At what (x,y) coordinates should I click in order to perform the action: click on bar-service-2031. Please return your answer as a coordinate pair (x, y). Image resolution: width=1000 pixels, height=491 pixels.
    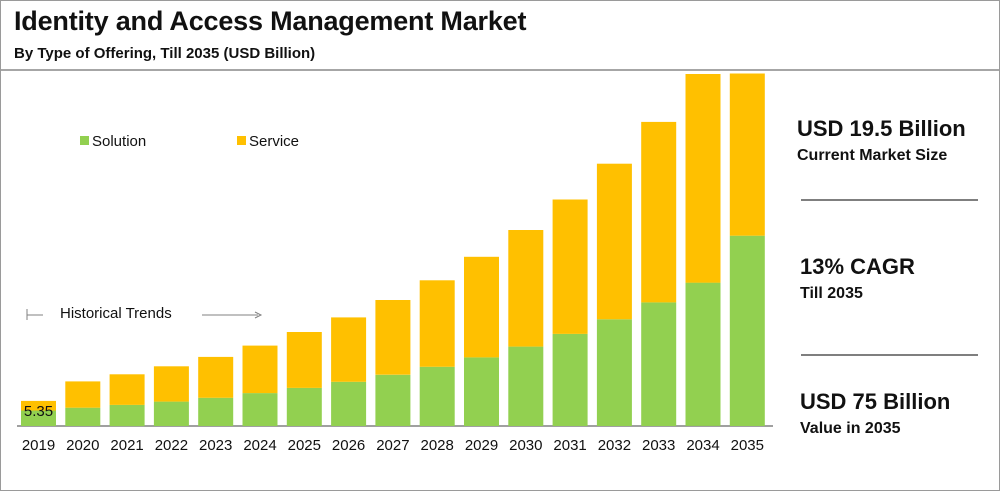
    Looking at the image, I should click on (570, 266).